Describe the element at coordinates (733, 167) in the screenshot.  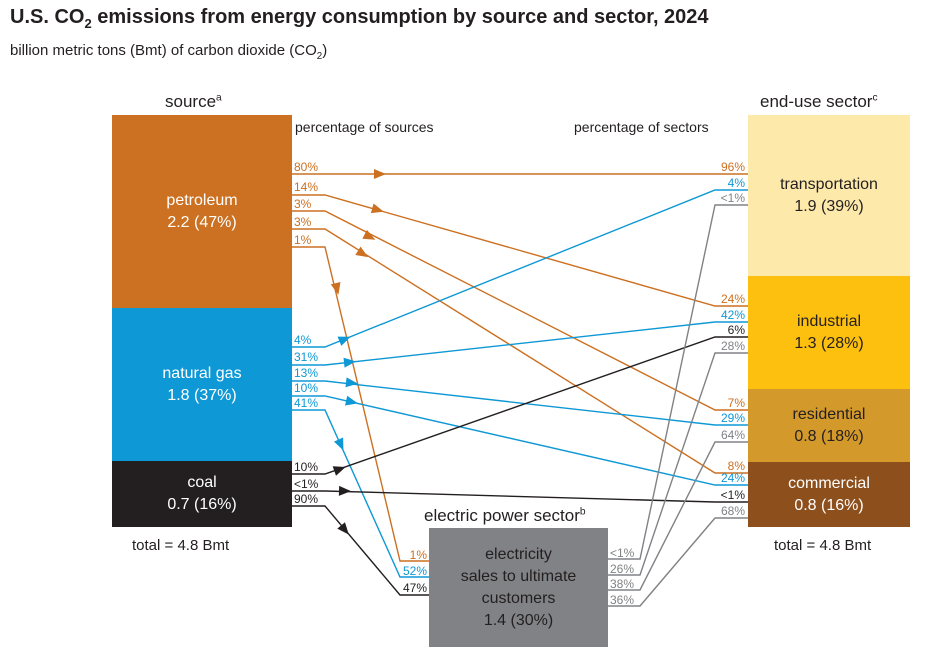
I see `target-percentage: 96%` at that location.